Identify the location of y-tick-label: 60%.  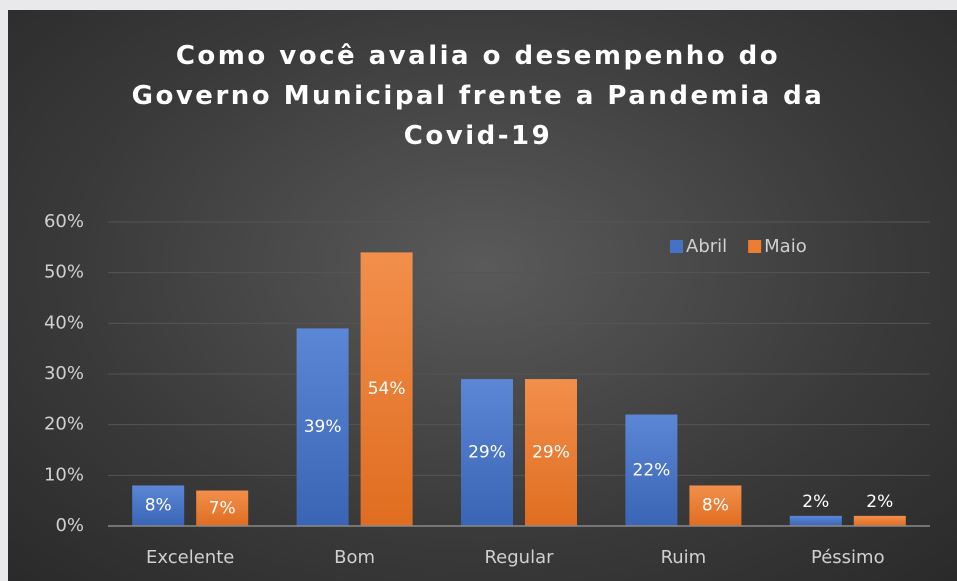
(64, 221).